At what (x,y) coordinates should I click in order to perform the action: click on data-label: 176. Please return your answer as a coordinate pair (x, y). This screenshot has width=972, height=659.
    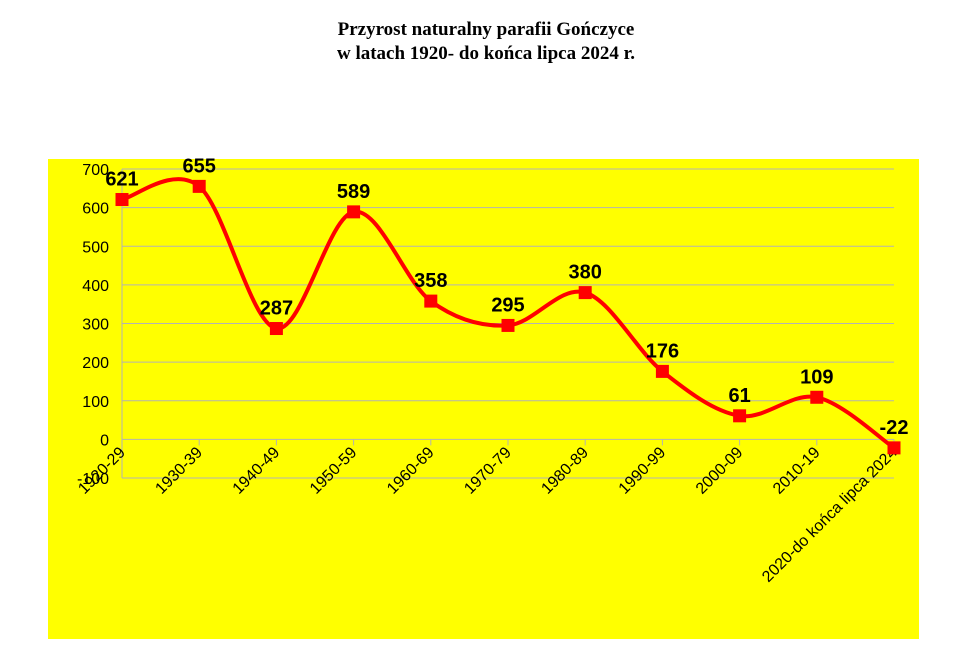
    Looking at the image, I should click on (662, 351).